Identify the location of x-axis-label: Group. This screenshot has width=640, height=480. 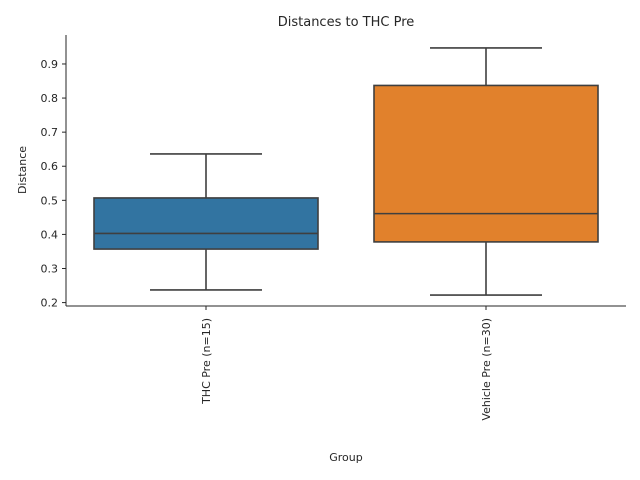
(346, 457).